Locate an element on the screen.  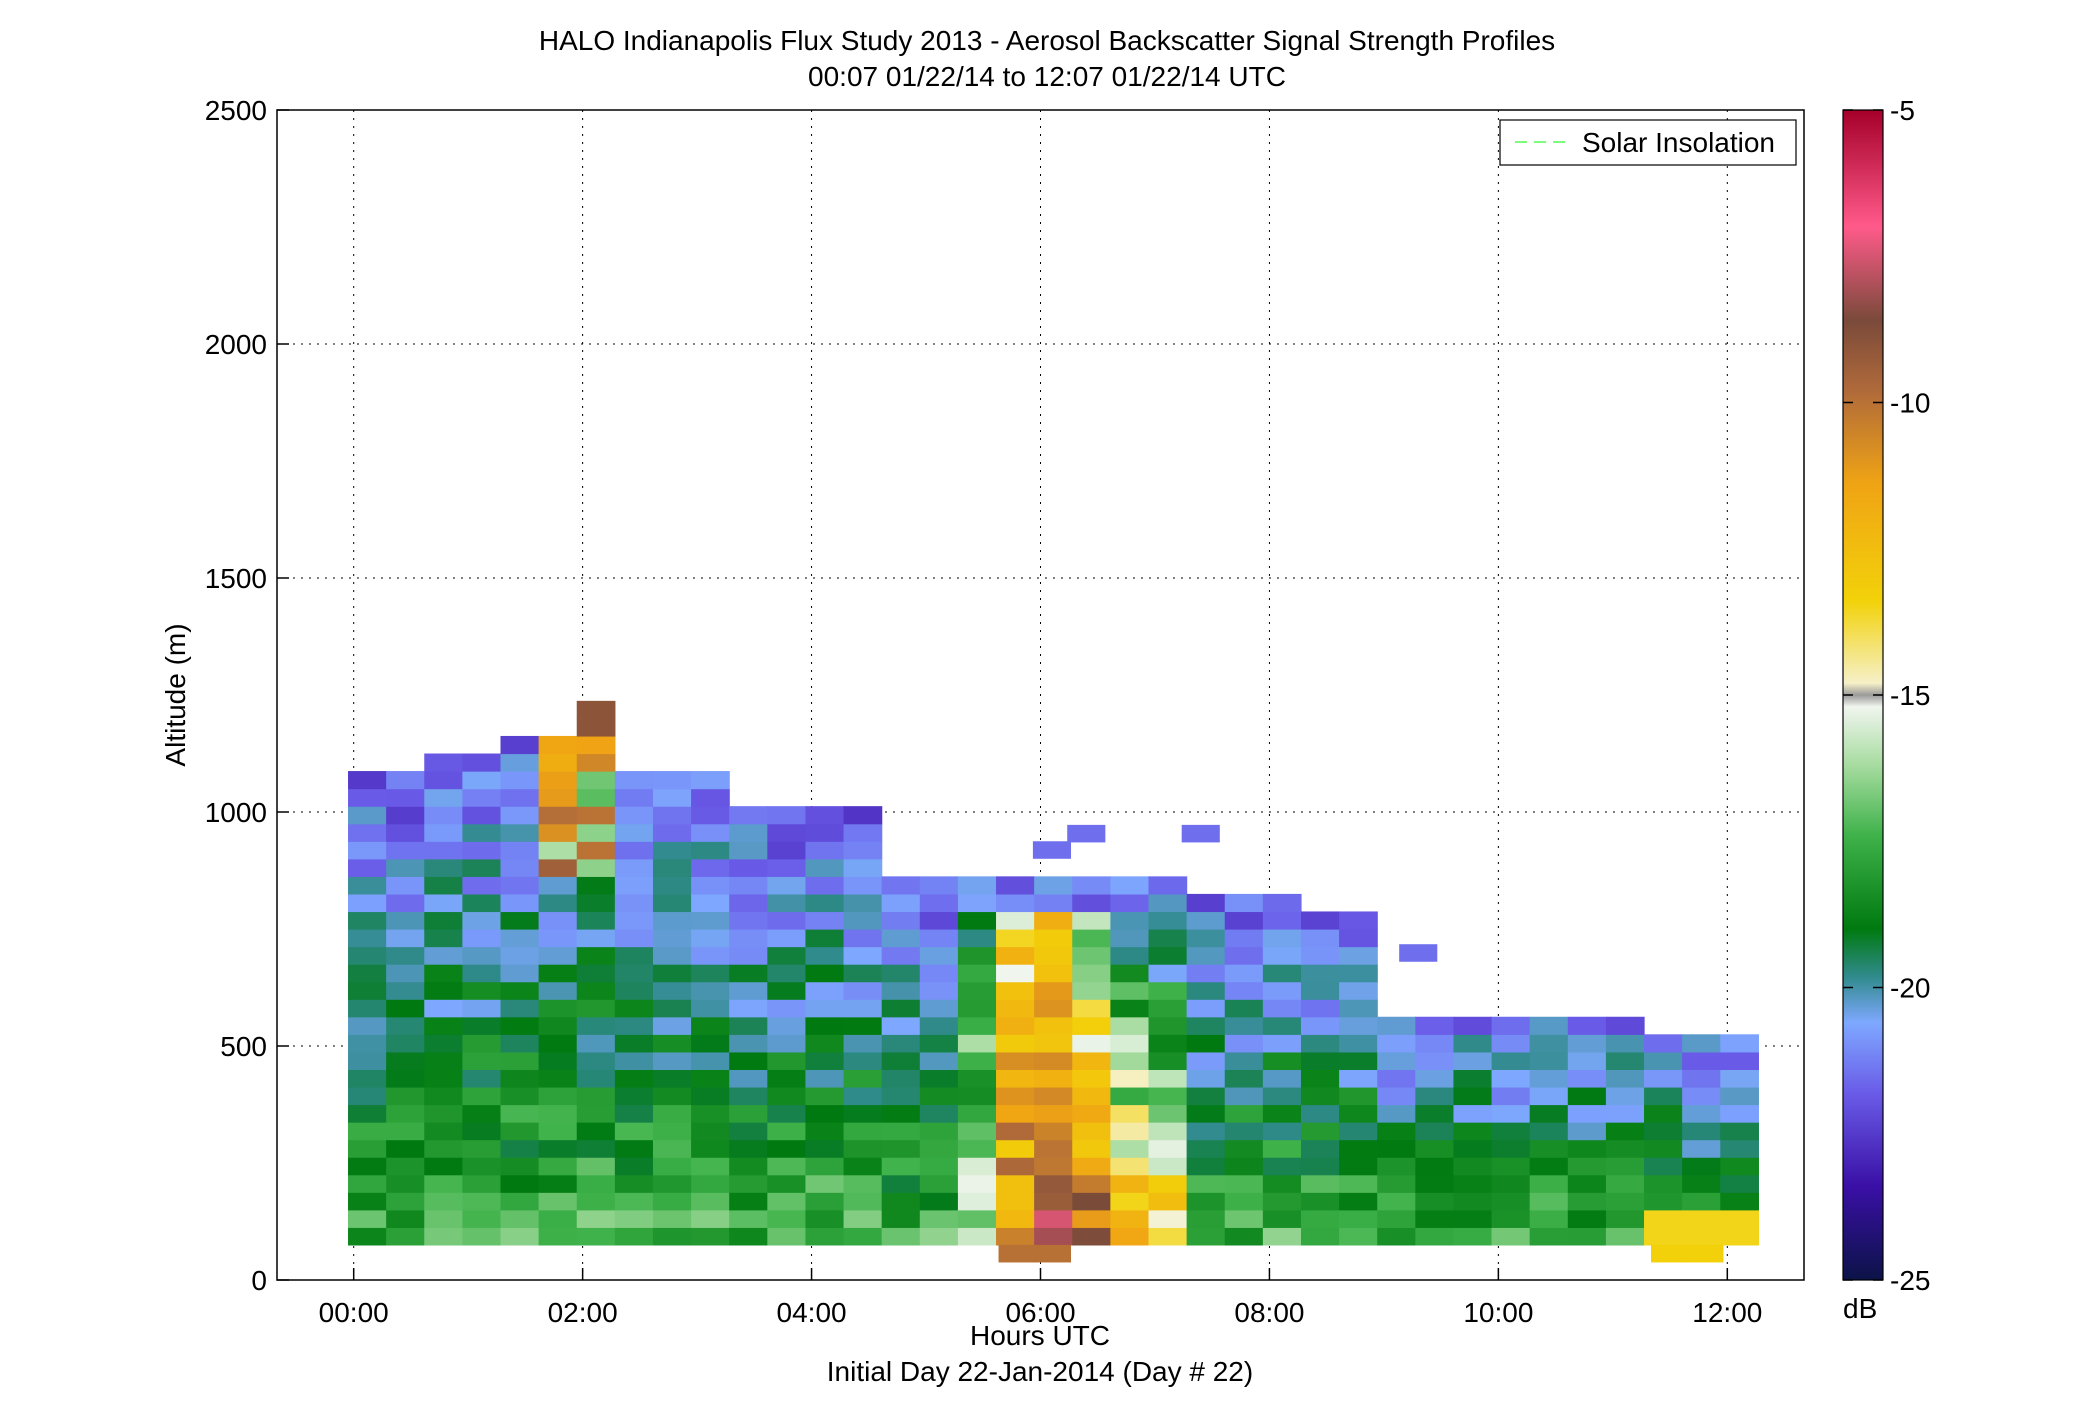
colorbar: -5 -10 -15 -20 -25 dB is located at coordinates (1886, 709).